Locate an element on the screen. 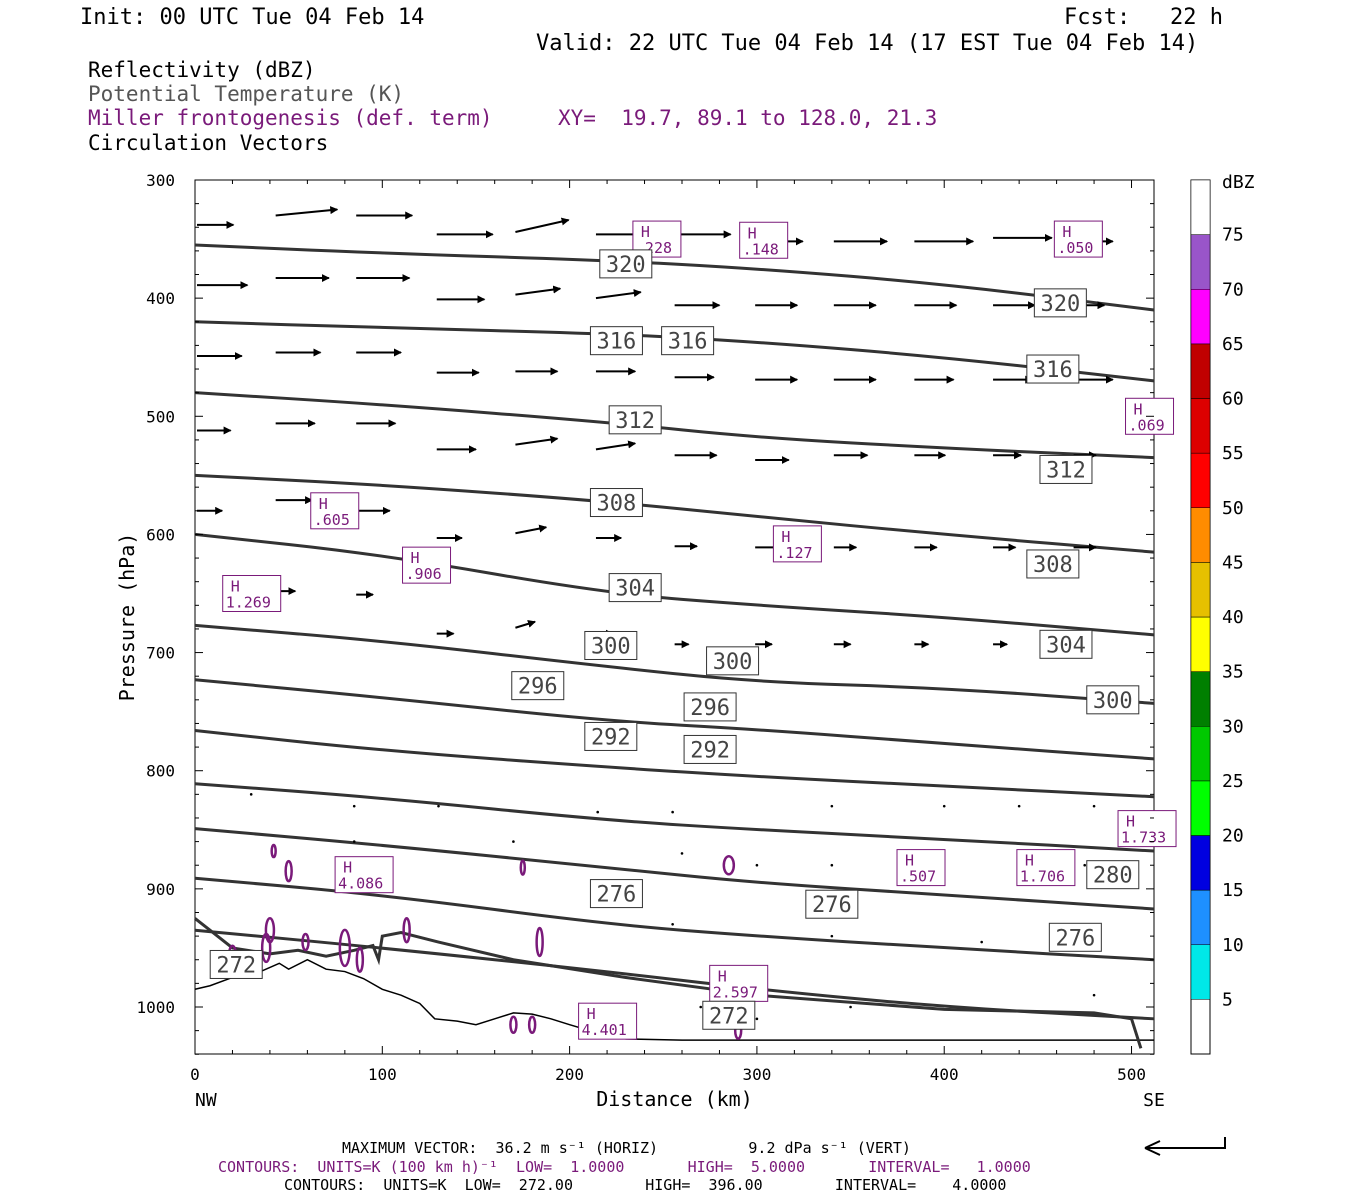 The height and width of the screenshot is (1200, 1350). colorbar-label: 25 is located at coordinates (1233, 781).